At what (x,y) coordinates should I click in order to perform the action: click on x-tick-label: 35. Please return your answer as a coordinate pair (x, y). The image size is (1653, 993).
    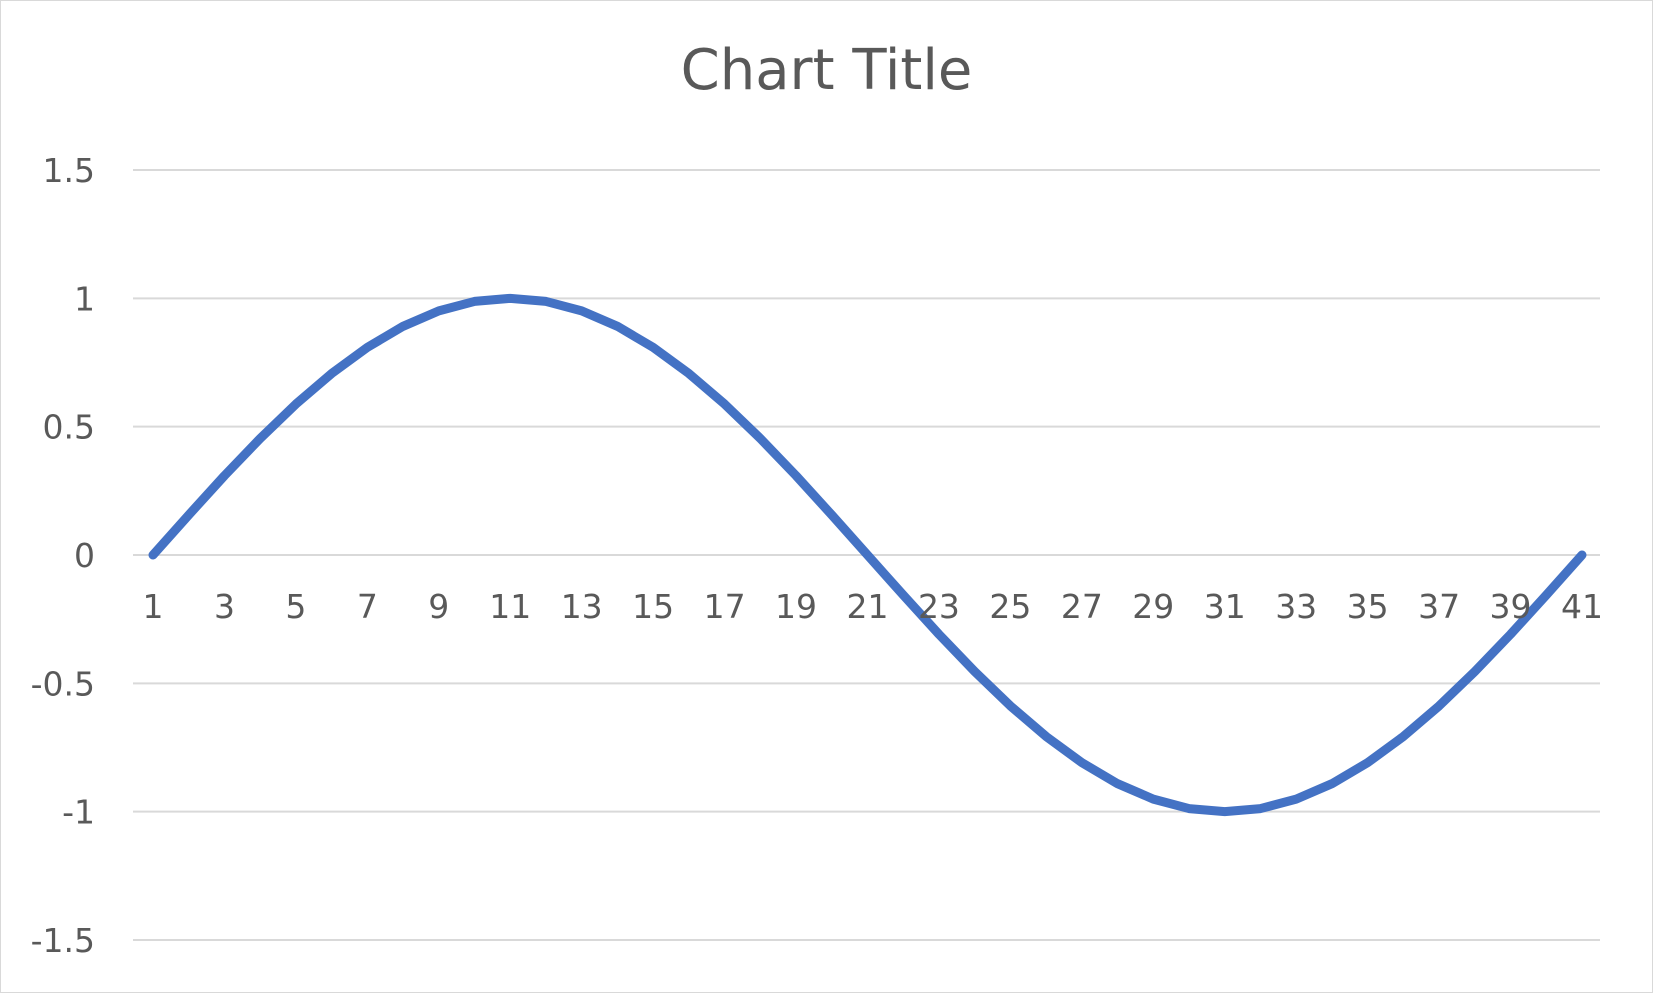
    Looking at the image, I should click on (1368, 606).